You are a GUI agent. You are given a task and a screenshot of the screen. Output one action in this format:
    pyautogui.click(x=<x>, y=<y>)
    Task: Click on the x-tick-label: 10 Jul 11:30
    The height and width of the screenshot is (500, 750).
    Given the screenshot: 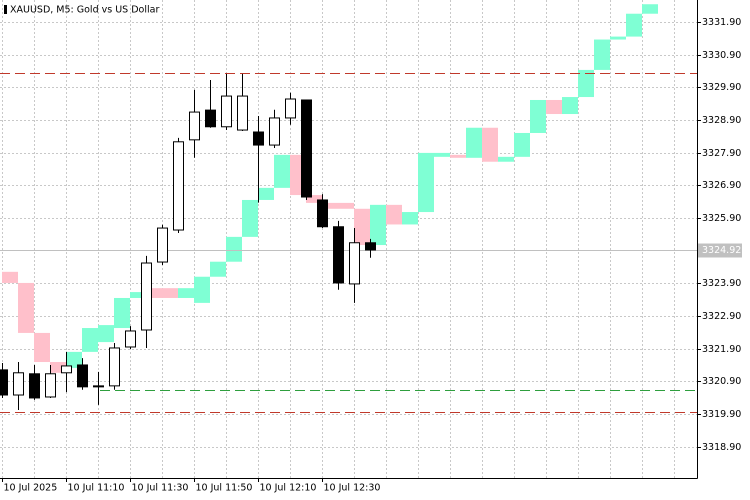 What is the action you would take?
    pyautogui.click(x=160, y=488)
    